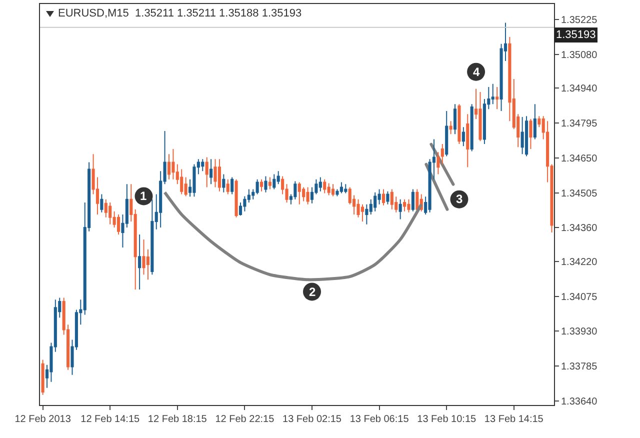 The width and height of the screenshot is (640, 438). Describe the element at coordinates (579, 262) in the screenshot. I see `y-tick-label: 1.34220` at that location.